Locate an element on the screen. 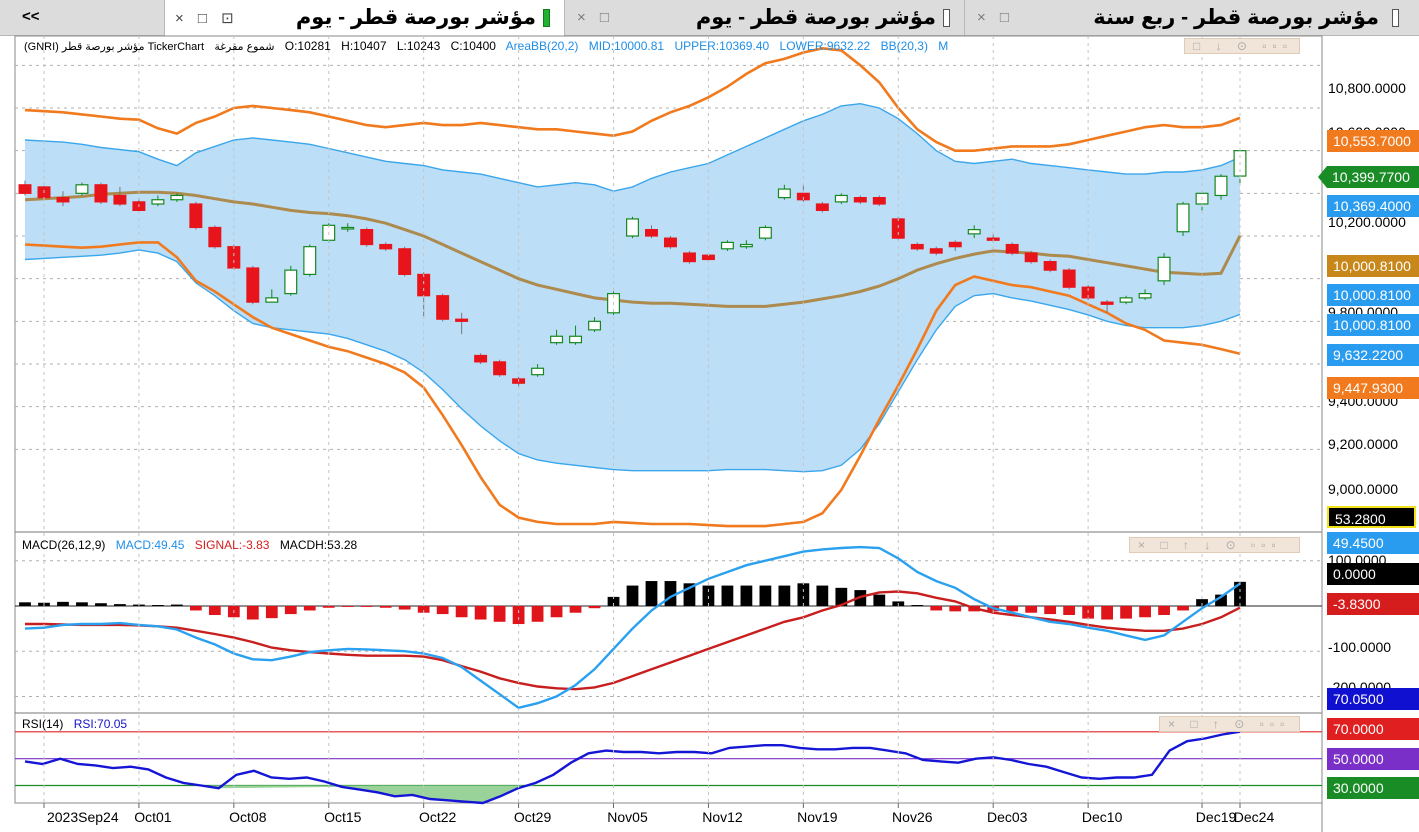 This screenshot has height=832, width=1419. more-indicators-label: M is located at coordinates (943, 46).